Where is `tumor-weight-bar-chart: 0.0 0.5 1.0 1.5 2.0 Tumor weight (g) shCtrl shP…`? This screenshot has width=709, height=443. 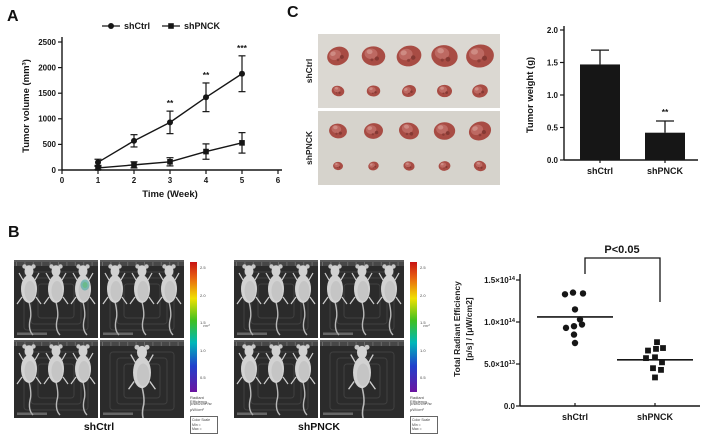
tumor-weight-bar-chart: 0.0 0.5 1.0 1.5 2.0 Tumor weight (g) shCtrl shP… is located at coordinates (611, 101).